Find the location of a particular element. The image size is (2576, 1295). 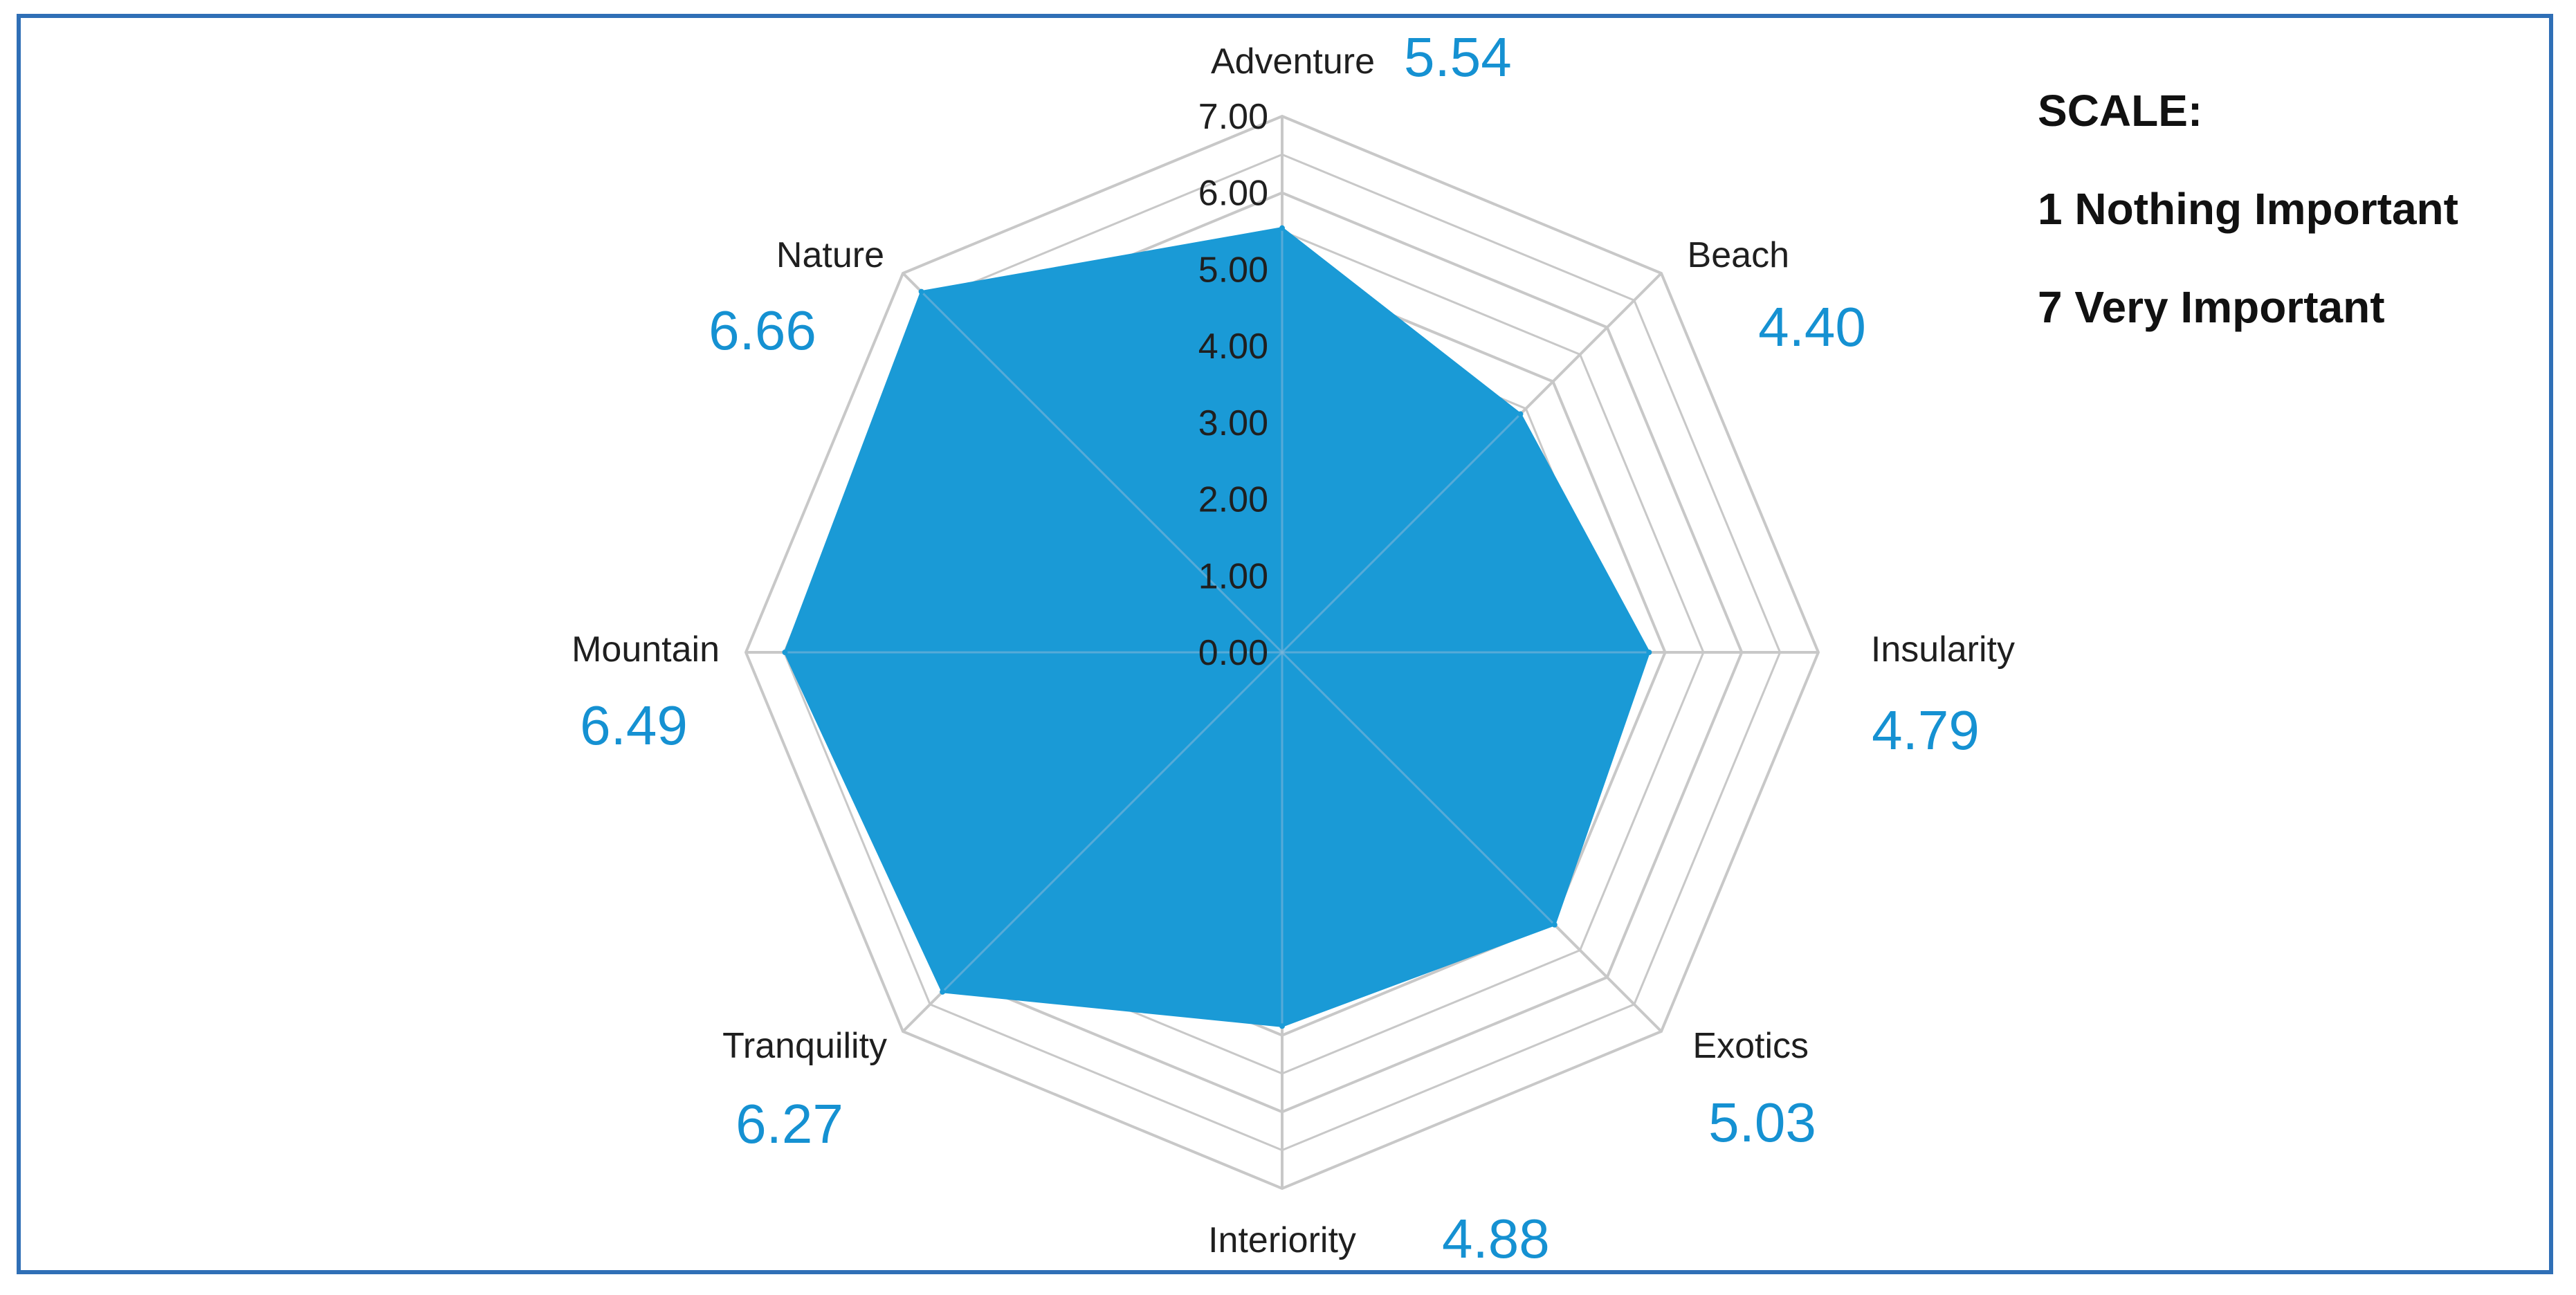

tick-label: 6.00 is located at coordinates (1233, 194).